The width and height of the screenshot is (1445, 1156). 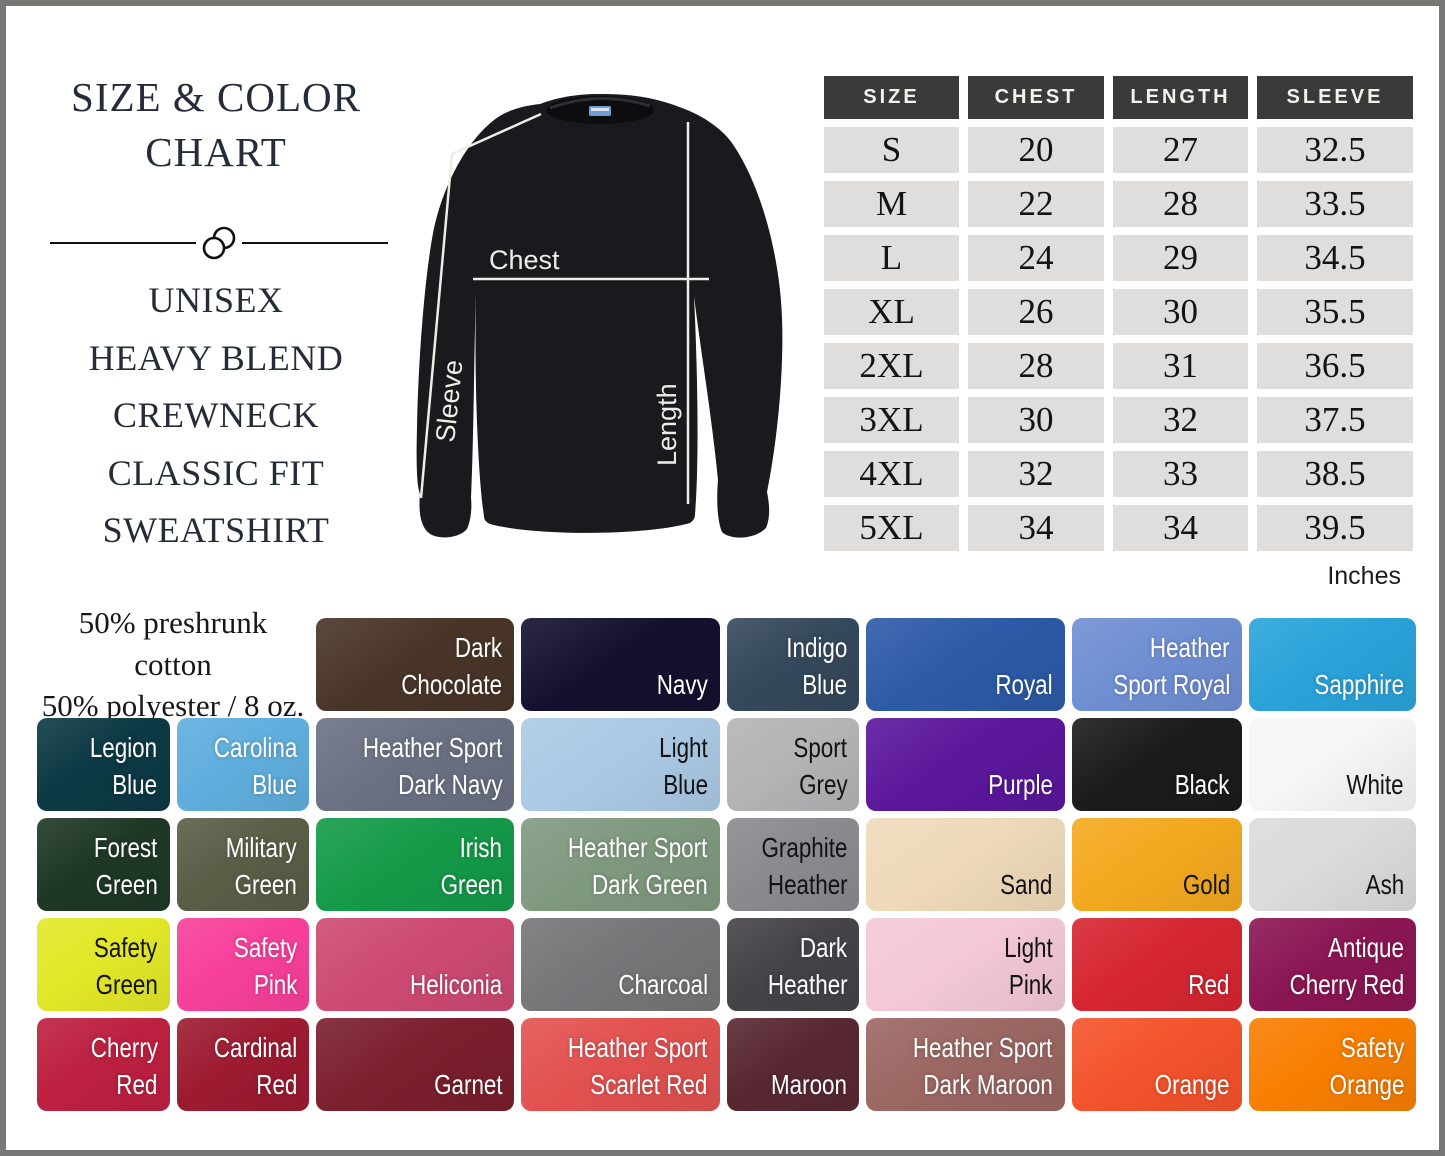 I want to click on swatch-label-line-2: Ash, so click(x=1384, y=884).